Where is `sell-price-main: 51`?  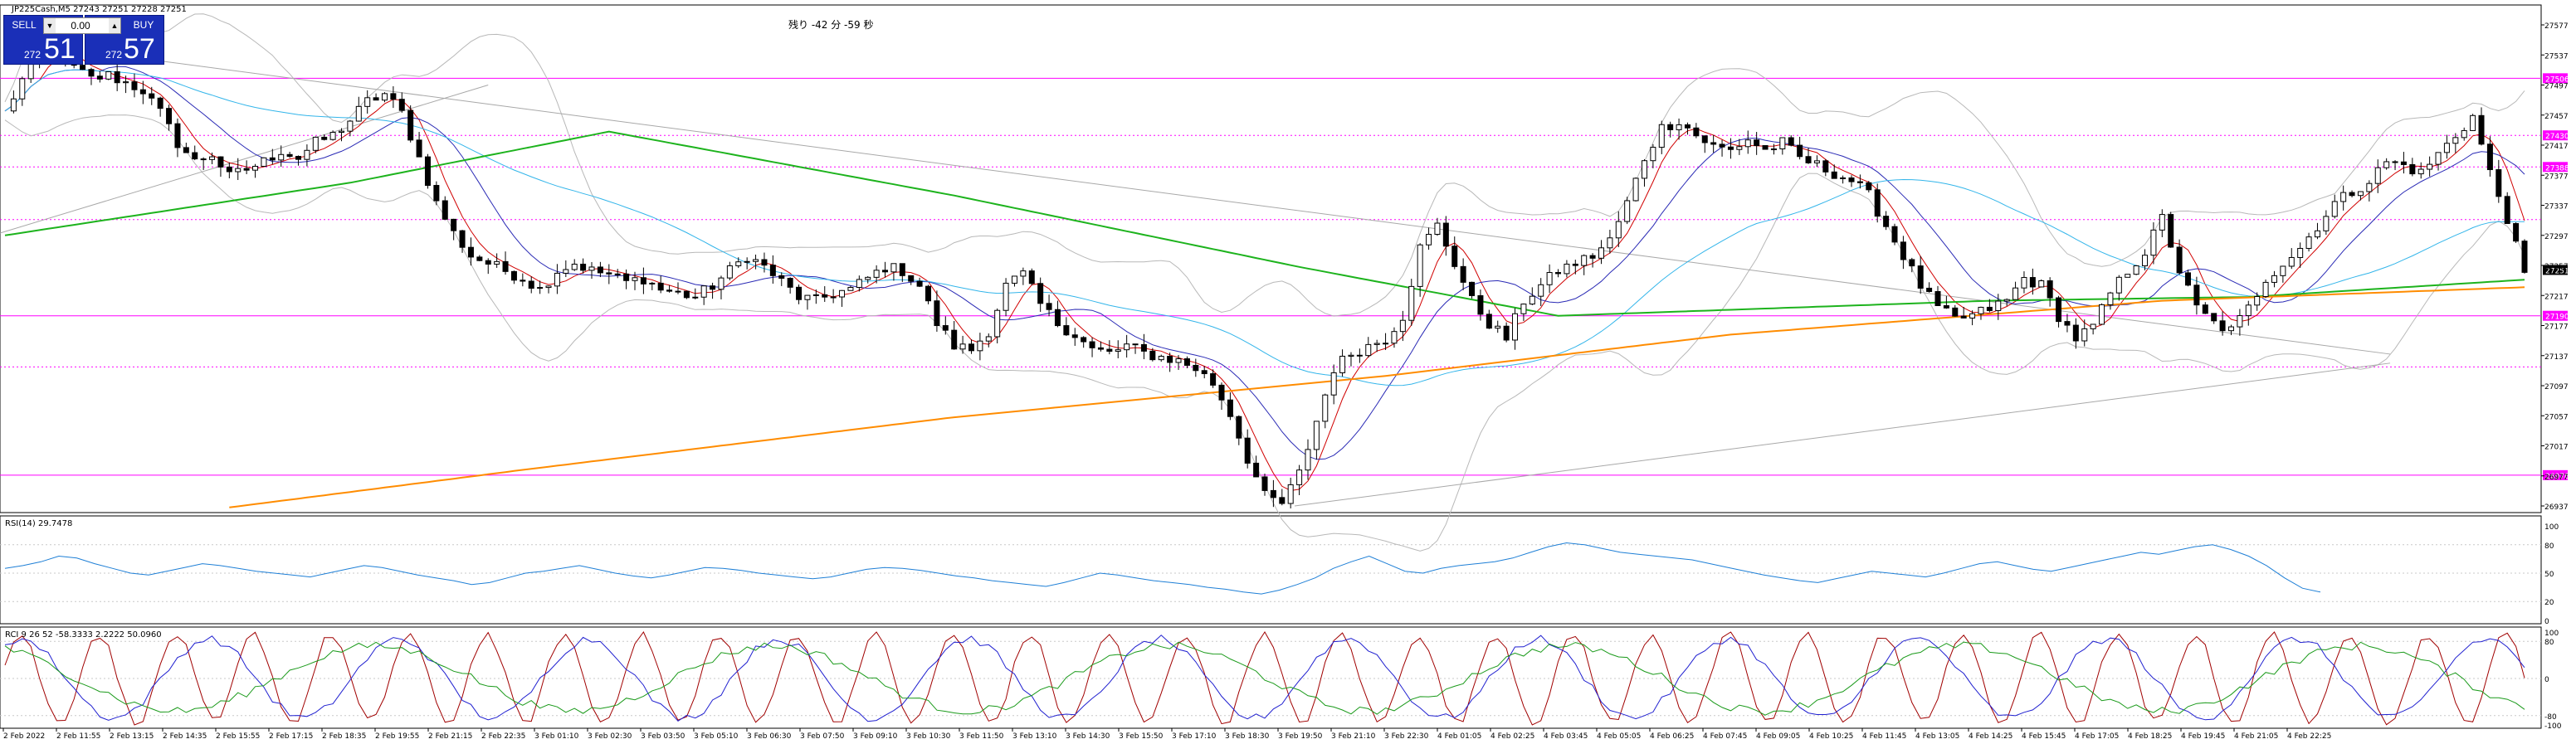 sell-price-main: 51 is located at coordinates (60, 49).